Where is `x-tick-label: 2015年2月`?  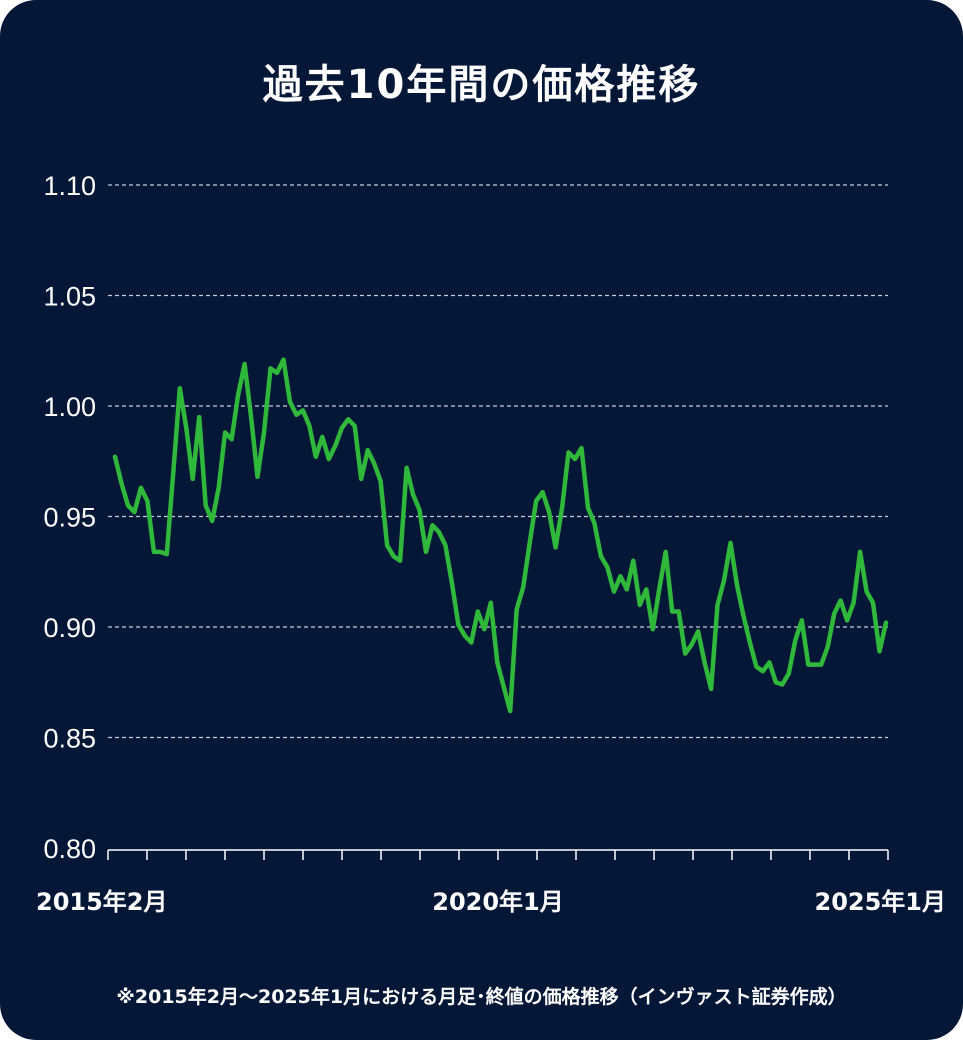
x-tick-label: 2015年2月 is located at coordinates (102, 902).